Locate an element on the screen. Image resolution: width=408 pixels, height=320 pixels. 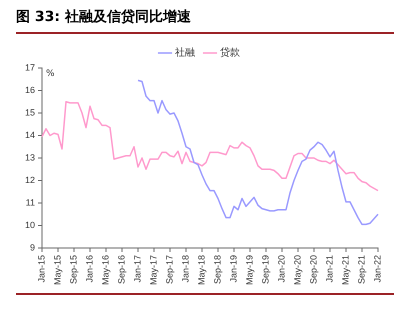
y-tick-label: 10 is located at coordinates (30, 225).